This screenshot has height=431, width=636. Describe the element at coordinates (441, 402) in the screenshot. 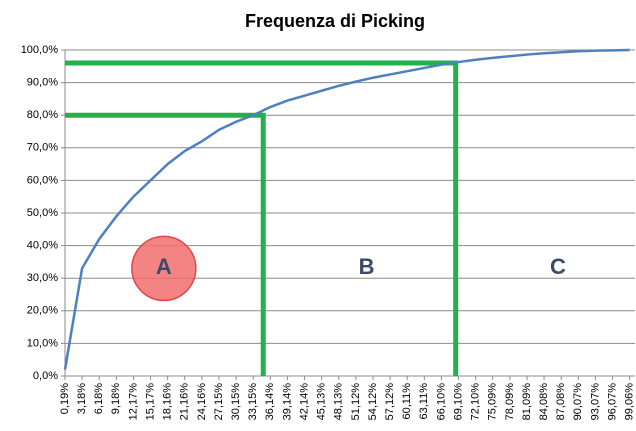

I see `x-tick-label: 66,10%` at that location.